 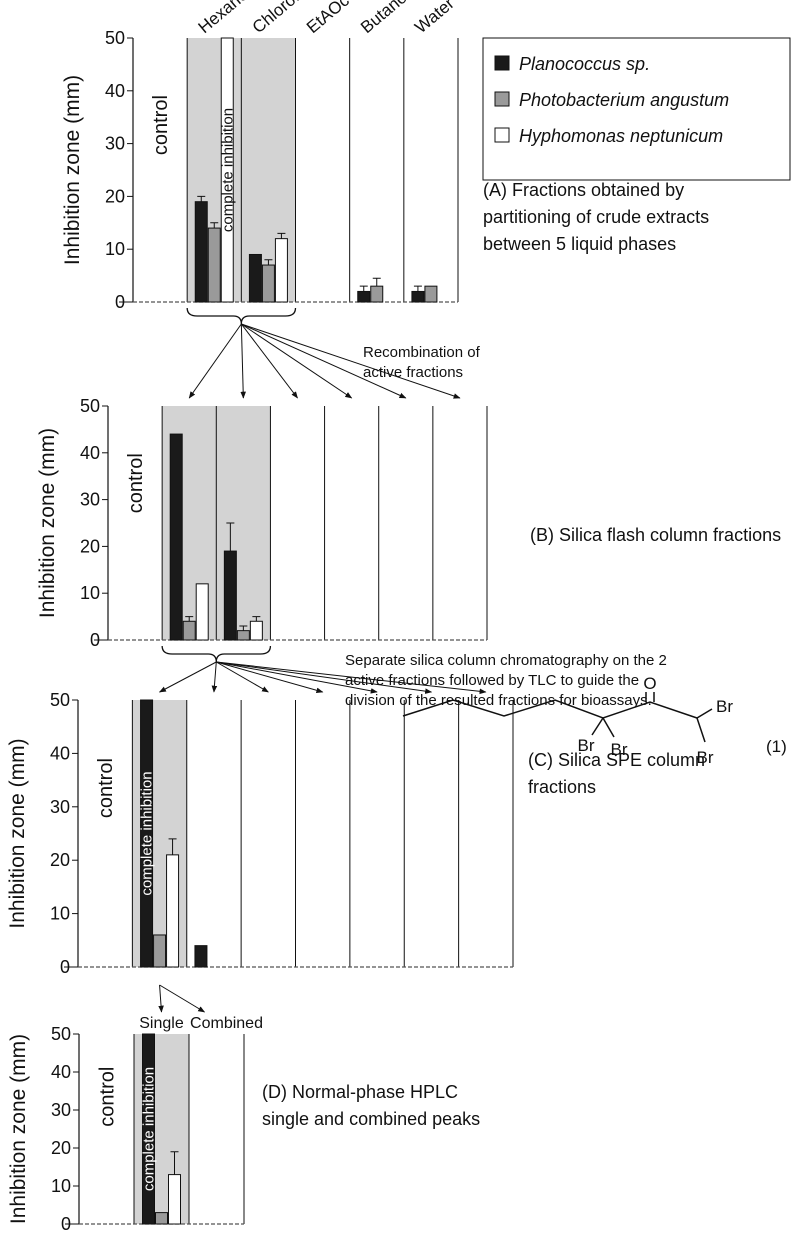 I want to click on panel-description: single and combined peaks, so click(x=371, y=1119).